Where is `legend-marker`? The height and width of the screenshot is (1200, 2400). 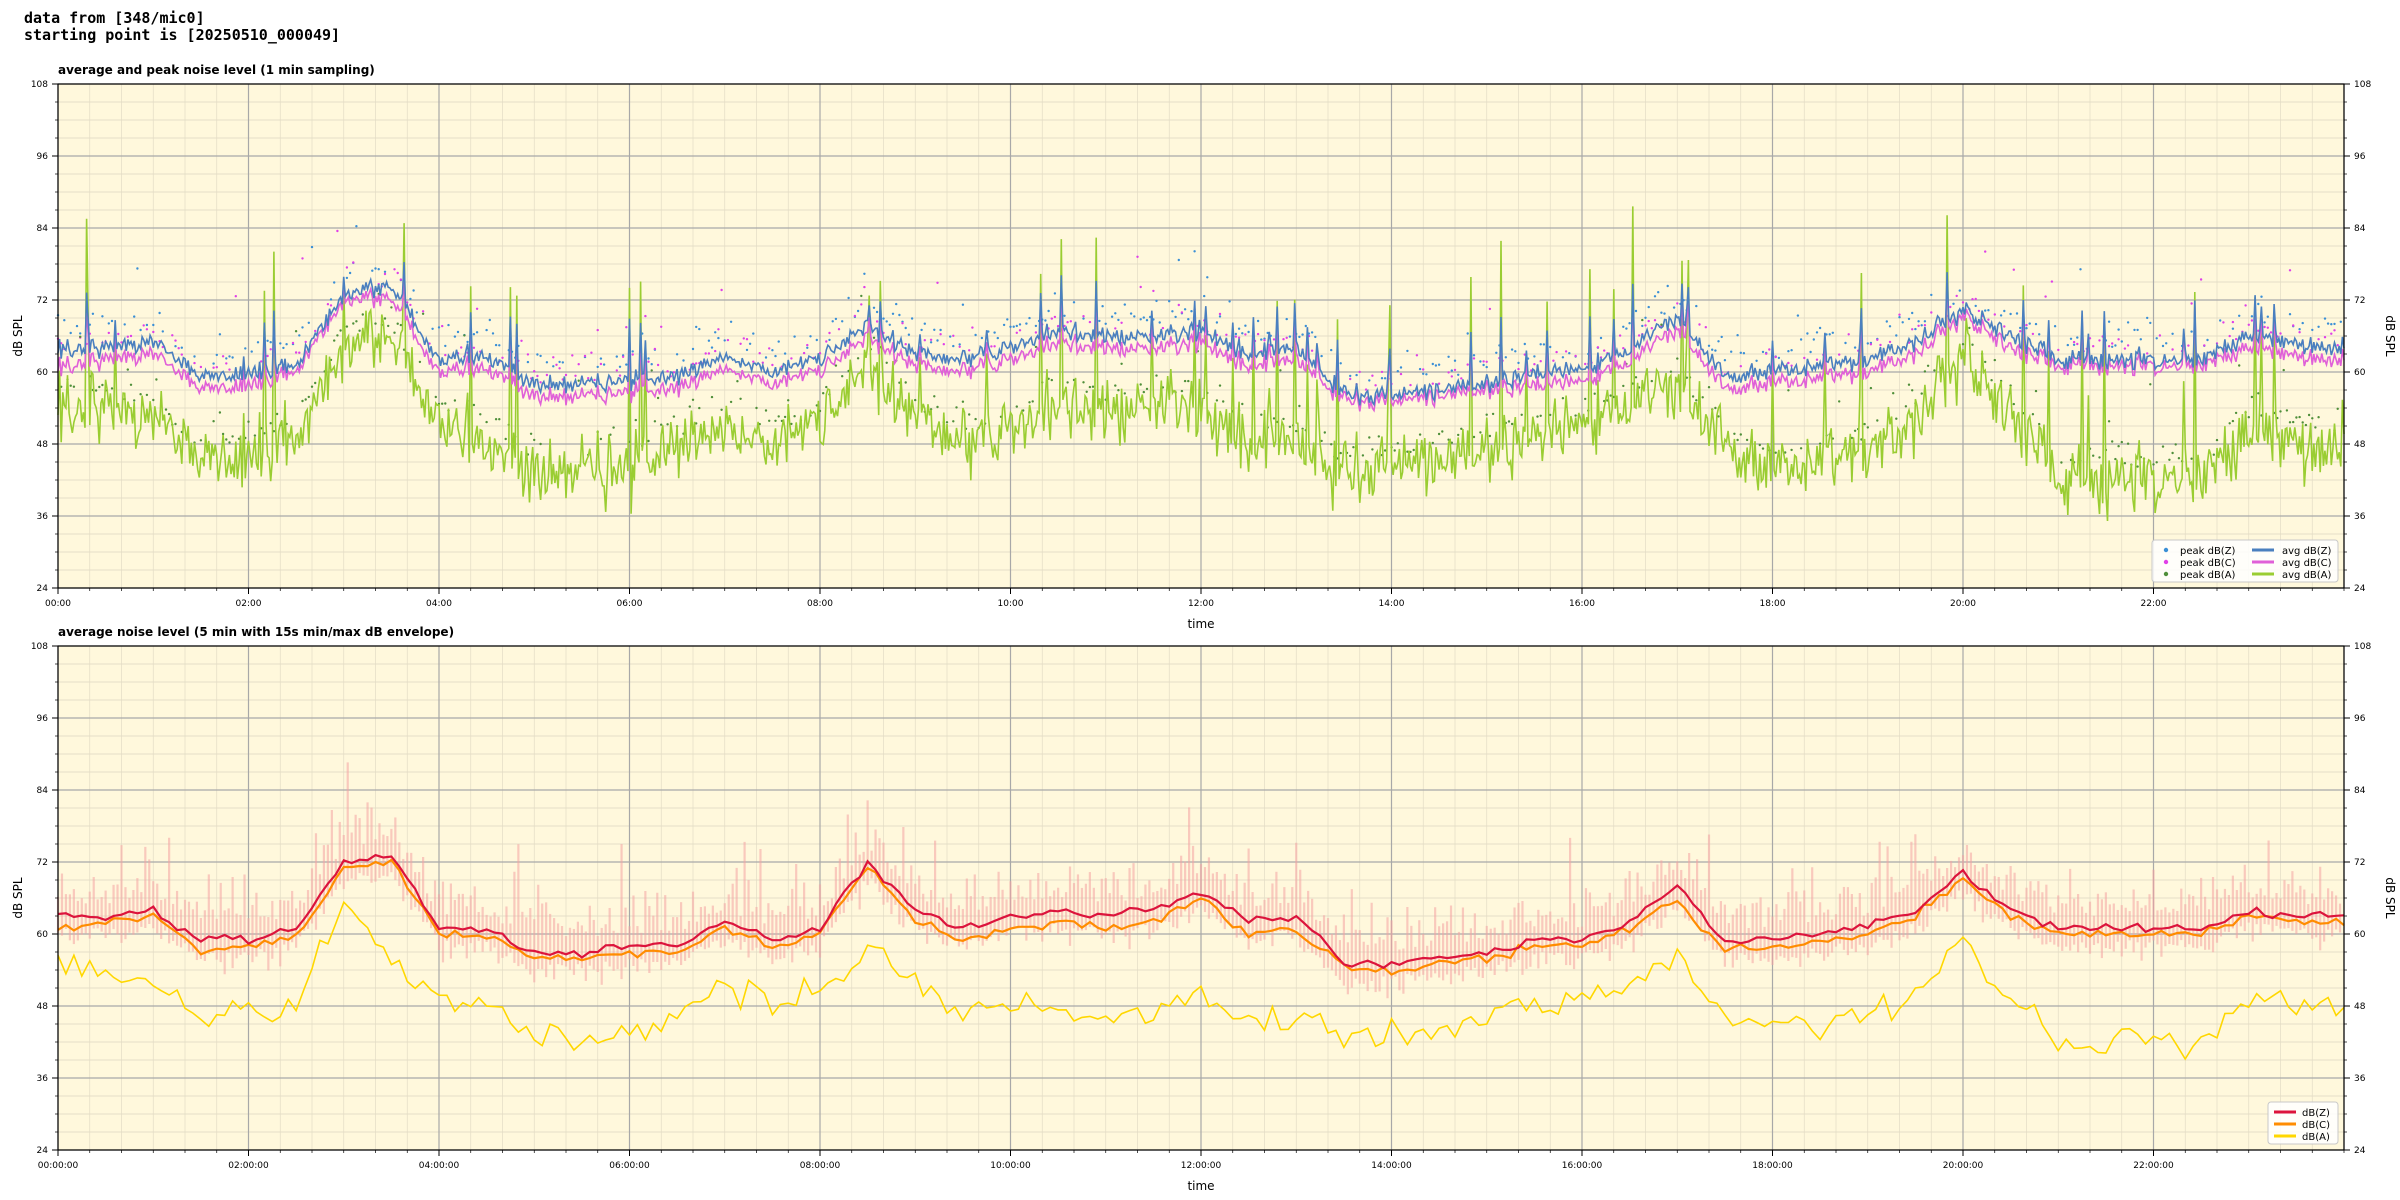
legend-marker is located at coordinates (2166, 562).